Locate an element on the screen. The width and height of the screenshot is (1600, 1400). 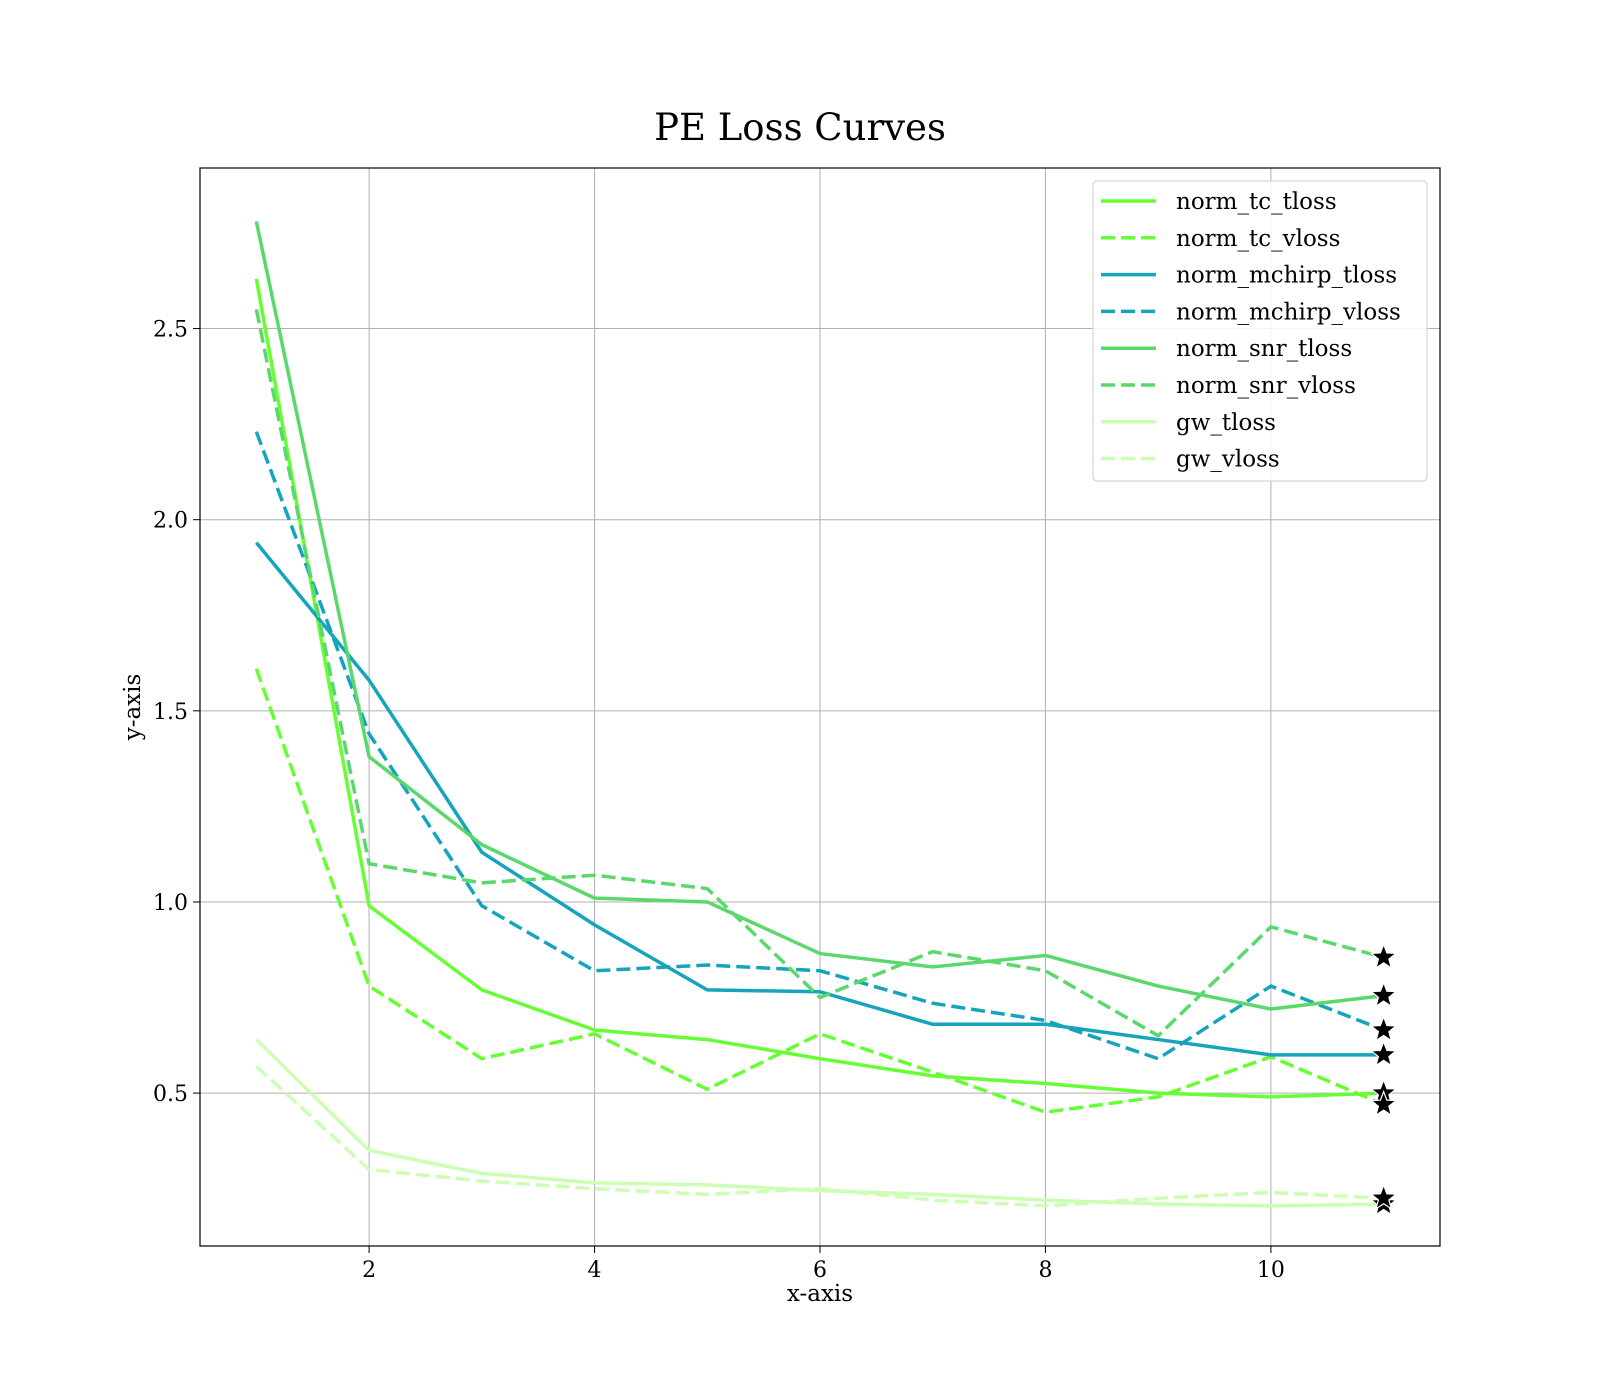
legend-label: norm_snr_tloss is located at coordinates (1264, 349).